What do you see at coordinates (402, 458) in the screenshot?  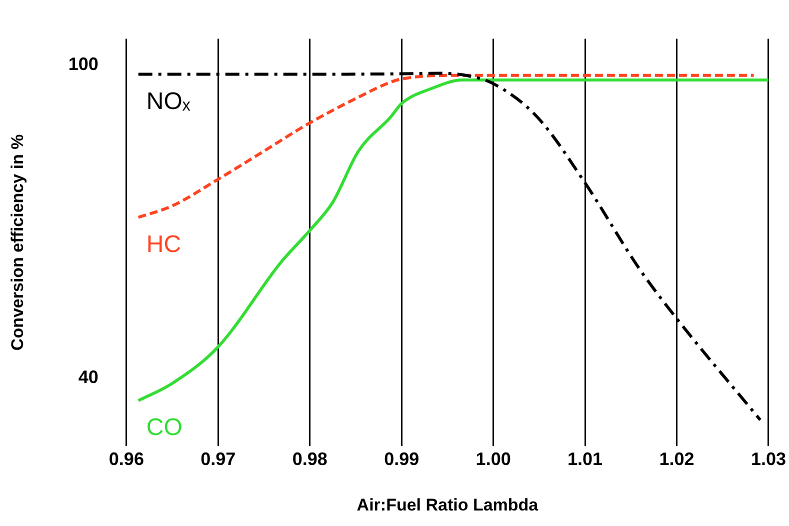 I see `x-tick-label: 0.99` at bounding box center [402, 458].